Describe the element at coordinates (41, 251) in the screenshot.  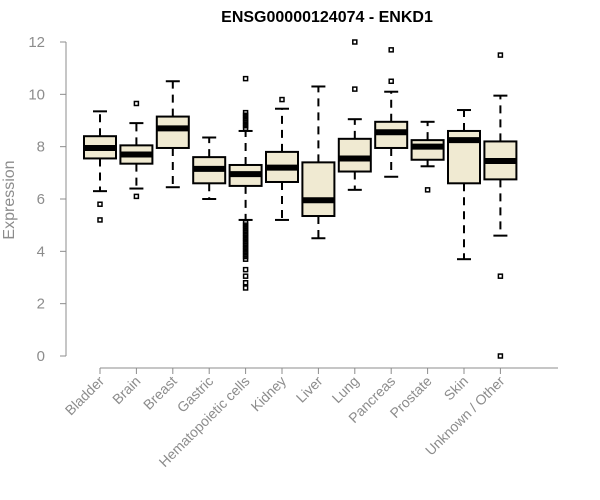
I see `y-tick-label: 4` at that location.